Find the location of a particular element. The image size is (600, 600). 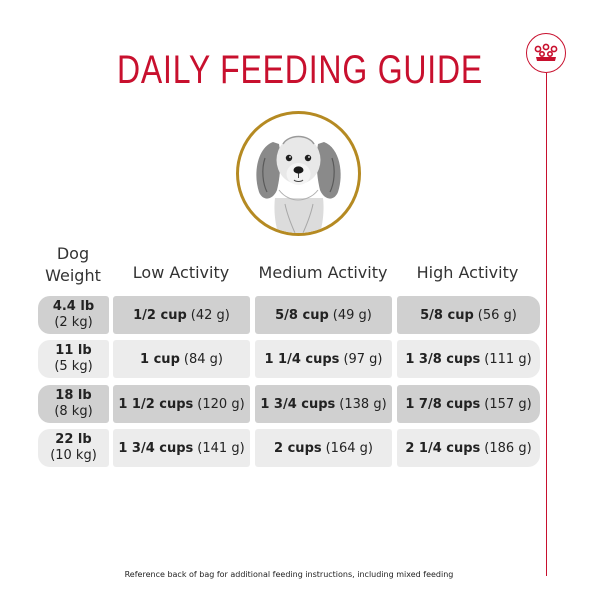

portion-cups: 1 7/8 cups is located at coordinates (443, 404).